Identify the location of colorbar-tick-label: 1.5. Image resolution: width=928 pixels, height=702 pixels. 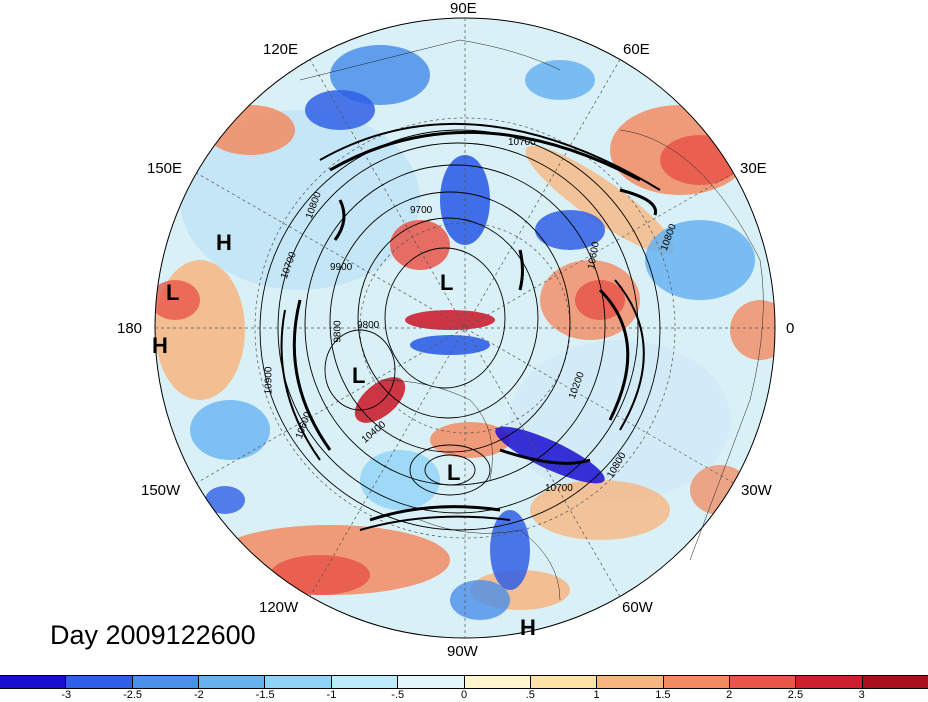
(663, 695).